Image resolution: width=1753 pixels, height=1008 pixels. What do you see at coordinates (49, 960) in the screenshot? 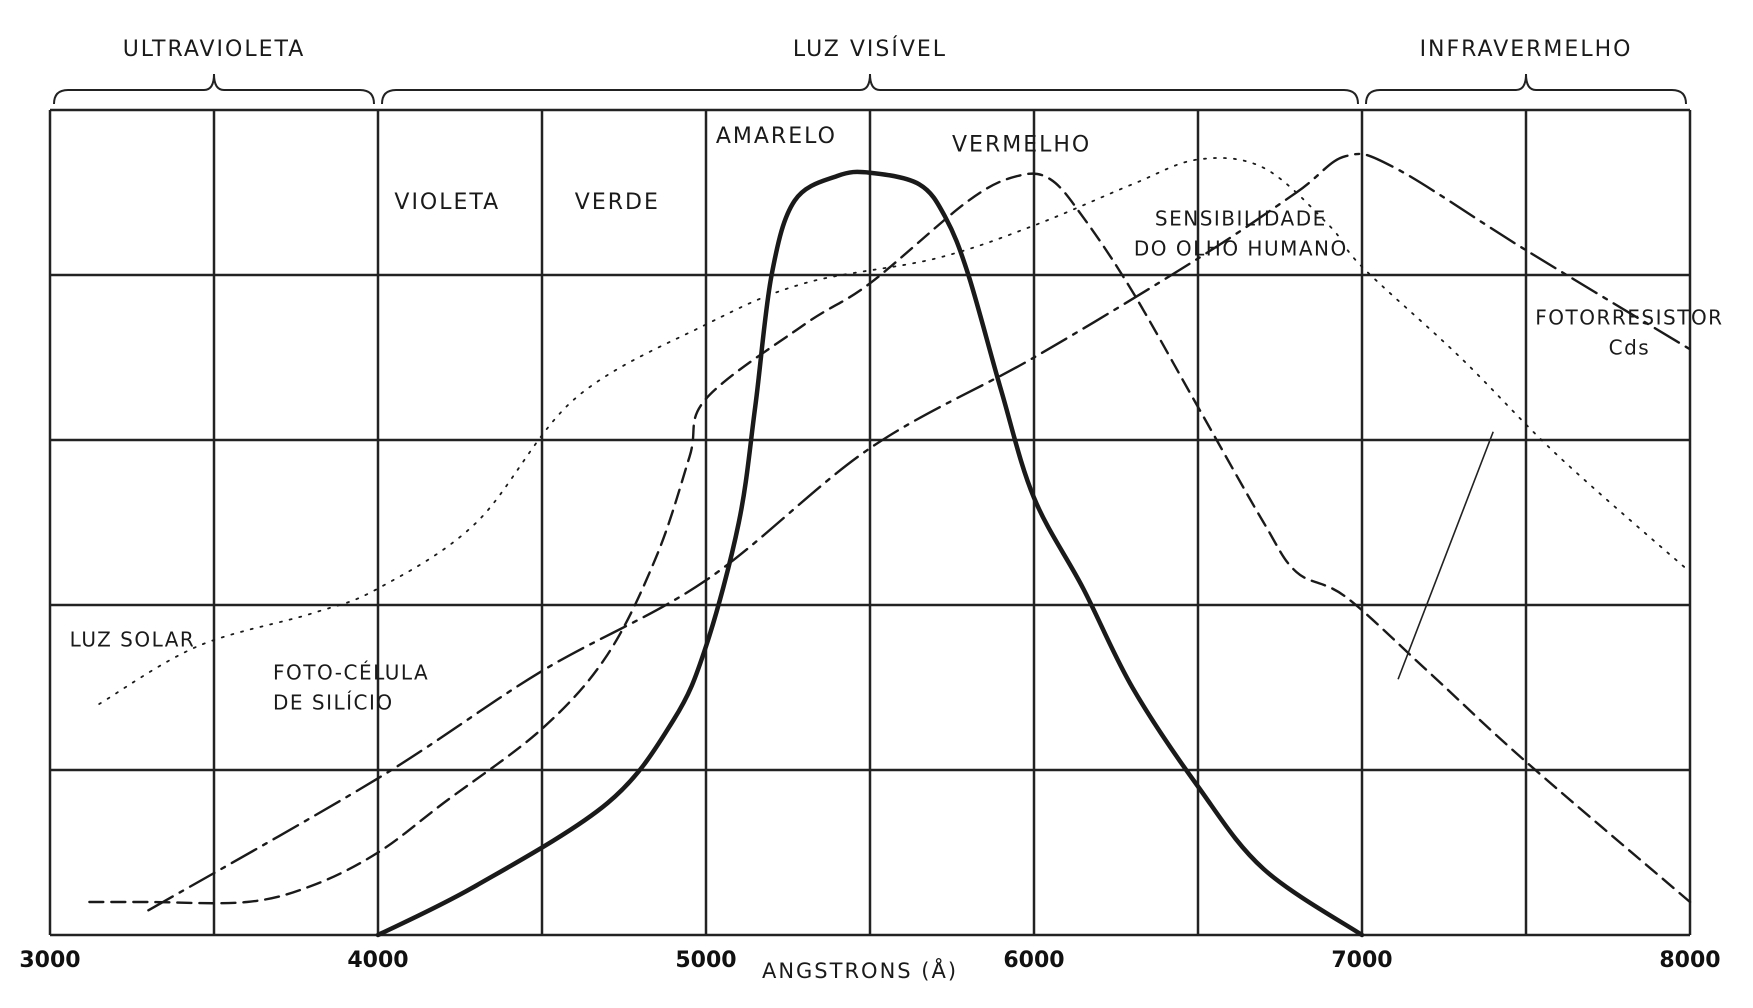
I see `x-tick-label: 3000` at bounding box center [49, 960].